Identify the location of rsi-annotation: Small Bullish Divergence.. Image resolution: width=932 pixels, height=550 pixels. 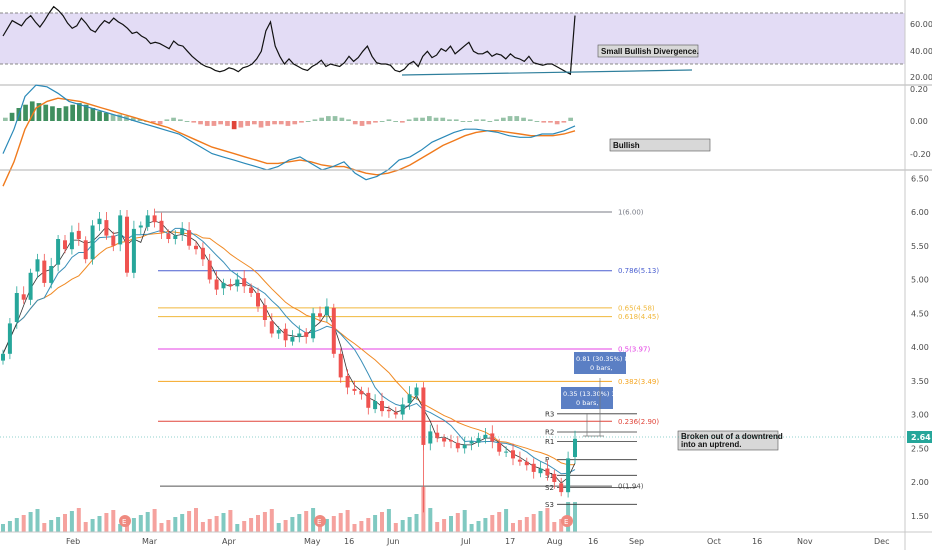
(648, 51).